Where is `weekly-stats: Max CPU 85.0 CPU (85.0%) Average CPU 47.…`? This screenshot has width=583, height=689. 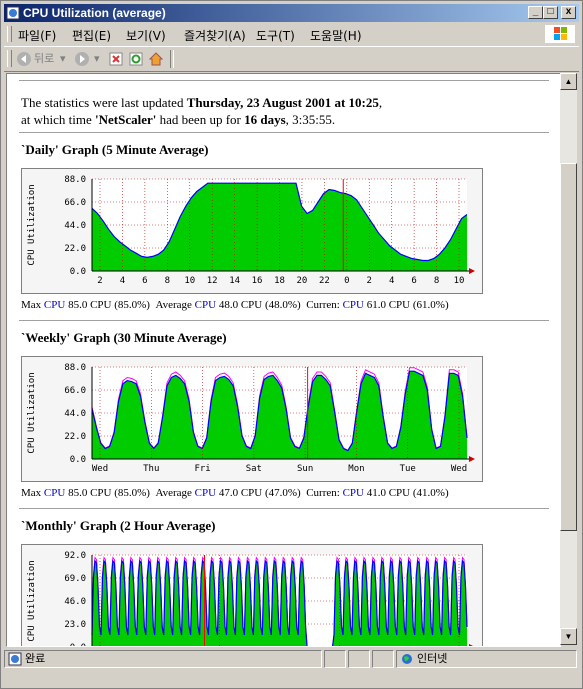 weekly-stats: Max CPU 85.0 CPU (85.0%) Average CPU 47.… is located at coordinates (235, 493).